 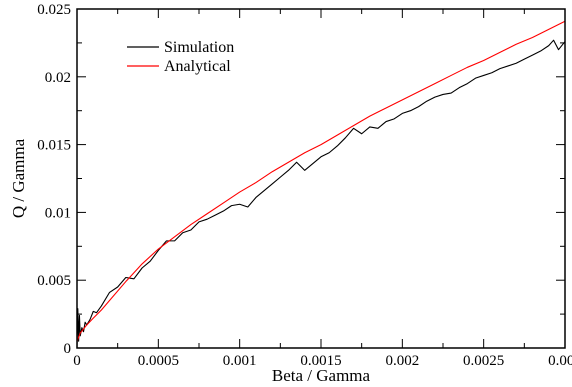 I want to click on x-tick-label: 0.003, so click(x=560, y=361).